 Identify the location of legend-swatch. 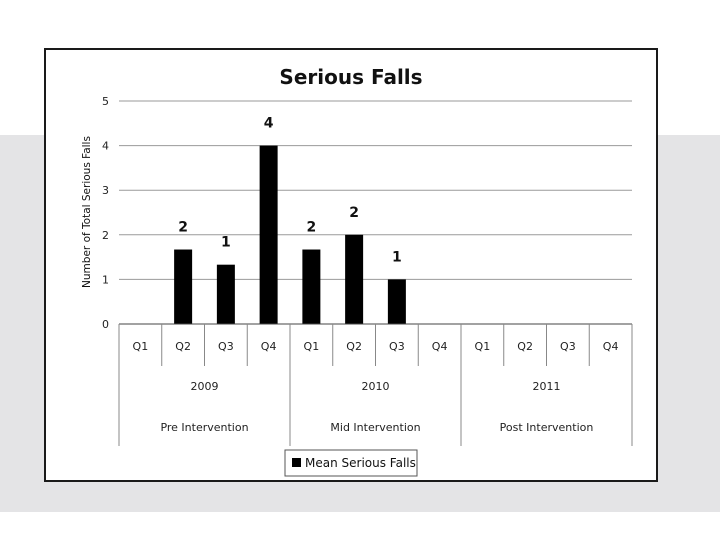
(296, 462).